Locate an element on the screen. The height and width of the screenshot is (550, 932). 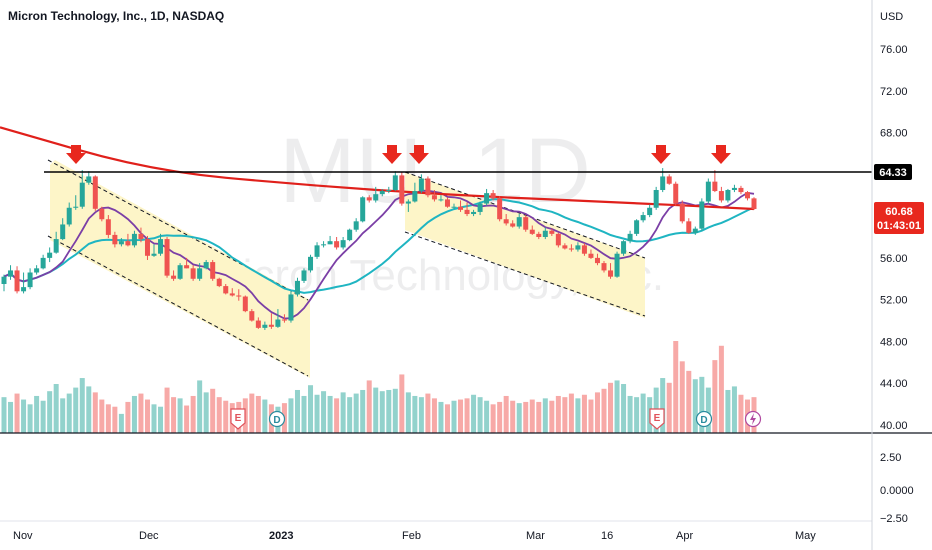
indicator-tick: 0.0000 is located at coordinates (897, 491).